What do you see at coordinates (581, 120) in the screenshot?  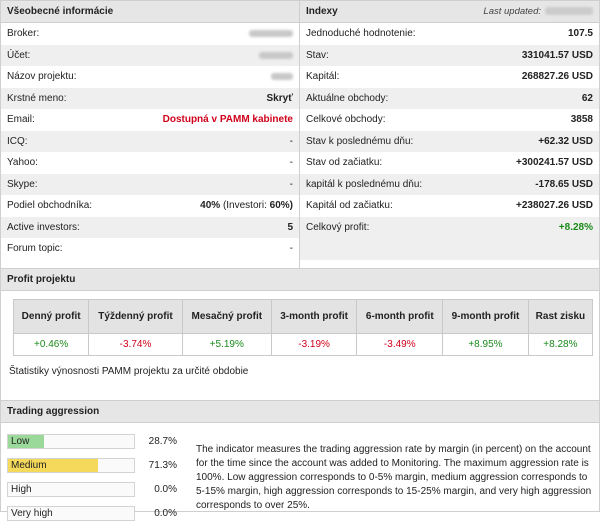 I see `row-value: 3858` at bounding box center [581, 120].